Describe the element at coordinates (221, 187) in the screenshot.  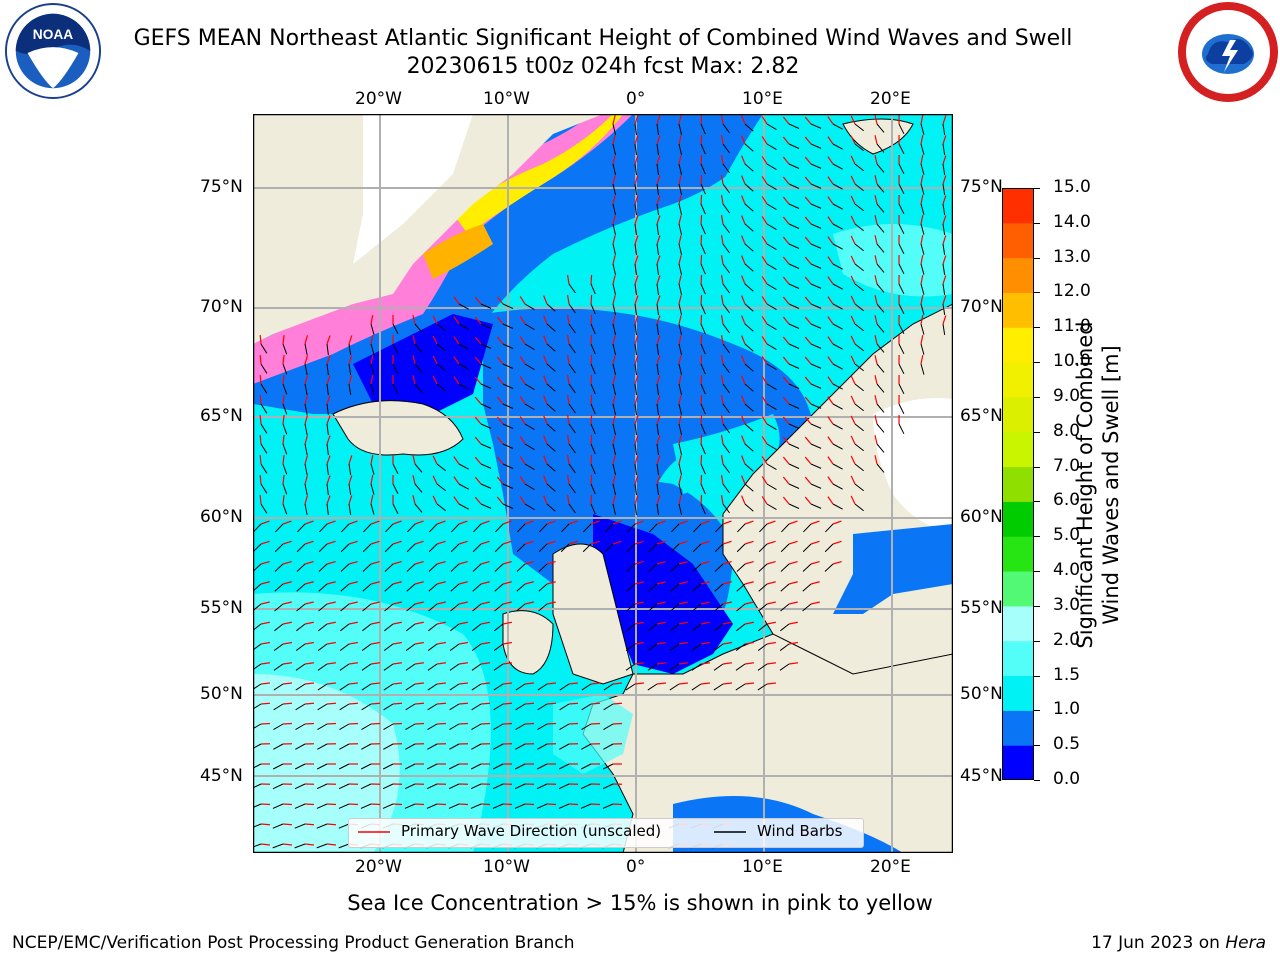
I see `lat-label-left: 75°N` at that location.